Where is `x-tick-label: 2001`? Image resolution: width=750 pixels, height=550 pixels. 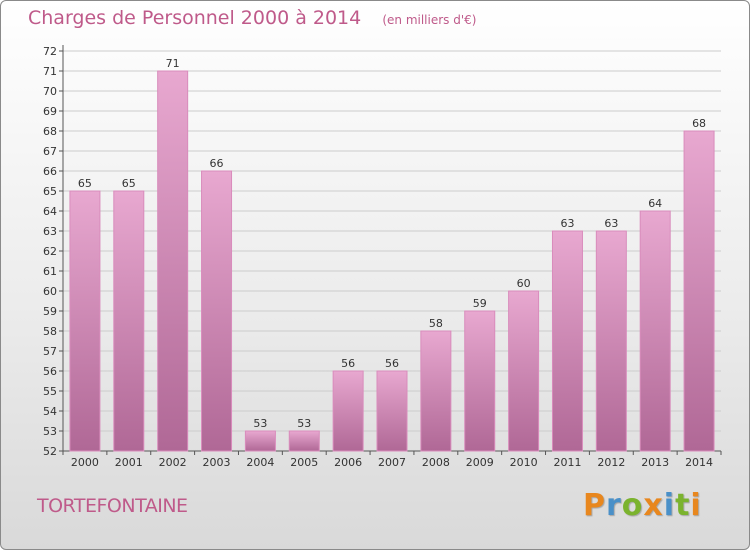 x-tick-label: 2001 is located at coordinates (129, 462).